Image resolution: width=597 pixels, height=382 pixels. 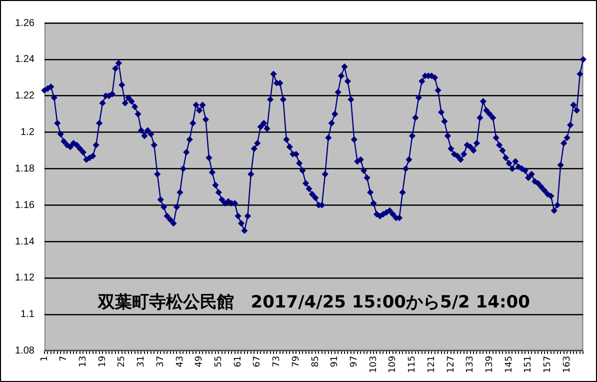 What do you see at coordinates (24, 351) in the screenshot?
I see `y-tick-label: 1.08` at bounding box center [24, 351].